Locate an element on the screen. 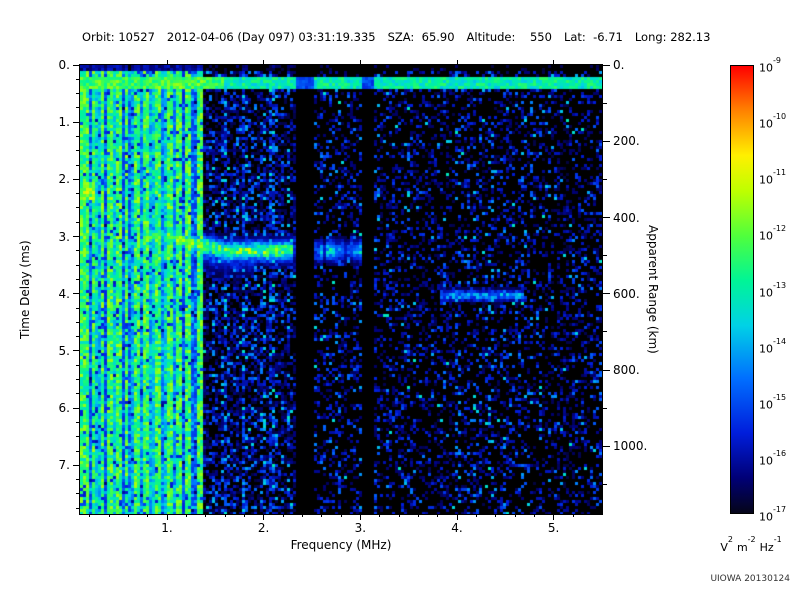  credit-stamp: UIOWA 20130124 is located at coordinates (750, 579).